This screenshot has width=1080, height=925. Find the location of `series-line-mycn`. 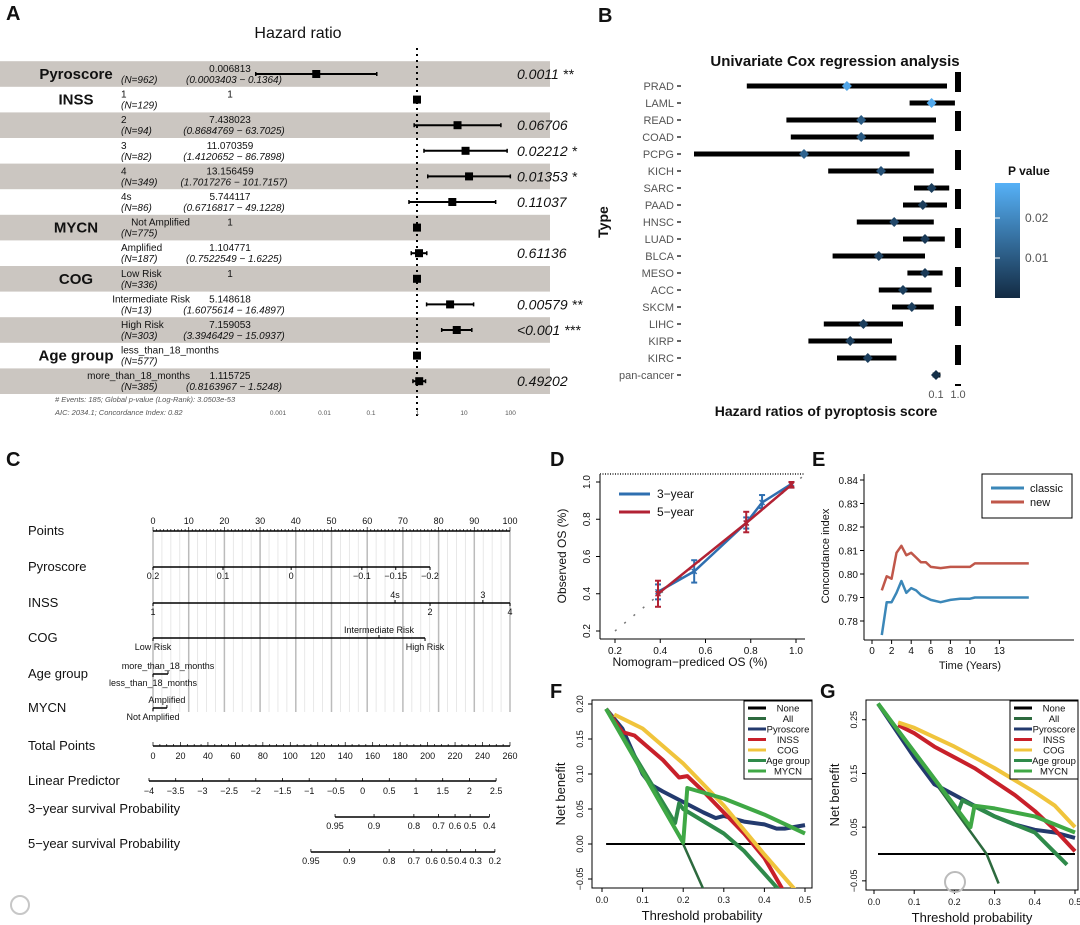

series-line-mycn is located at coordinates (705, 776).